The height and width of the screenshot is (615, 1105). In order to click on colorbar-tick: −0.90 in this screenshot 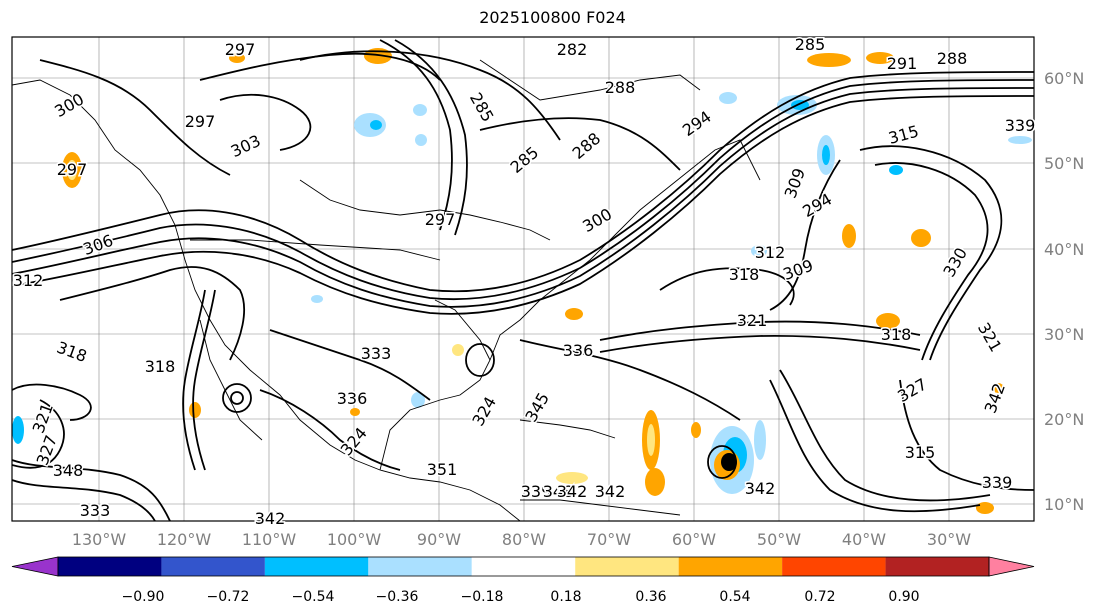, I will do `click(143, 597)`.